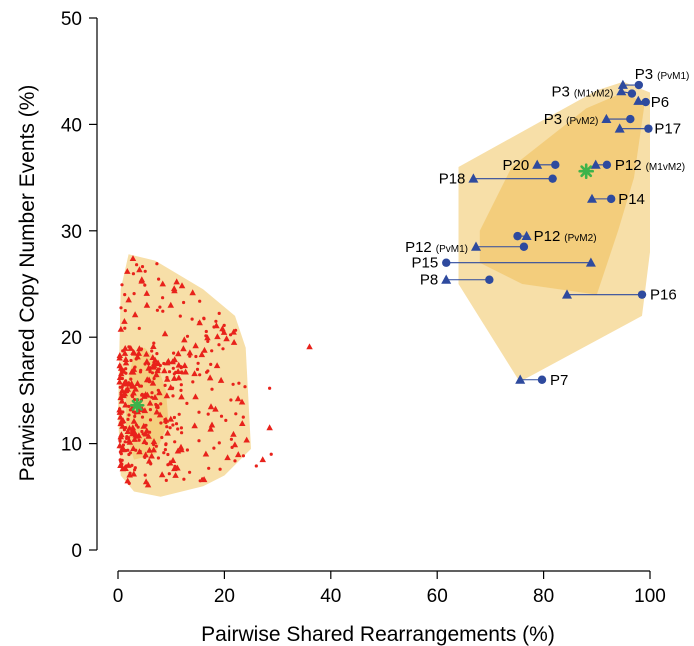 Image resolution: width=694 pixels, height=646 pixels. Describe the element at coordinates (452, 179) in the screenshot. I see `pair-label-patient: P18` at that location.